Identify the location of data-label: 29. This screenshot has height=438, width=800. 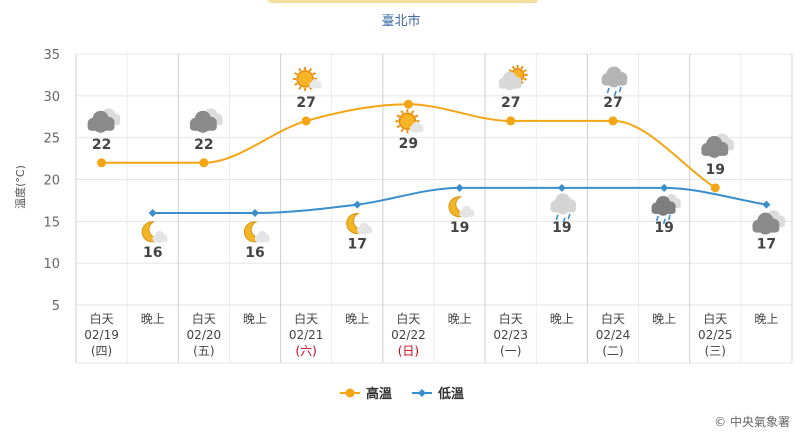
(408, 144).